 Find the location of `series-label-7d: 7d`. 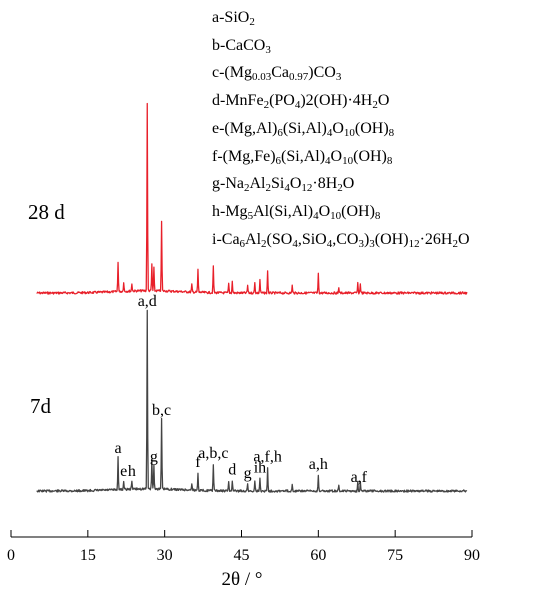

series-label-7d: 7d is located at coordinates (40, 406).